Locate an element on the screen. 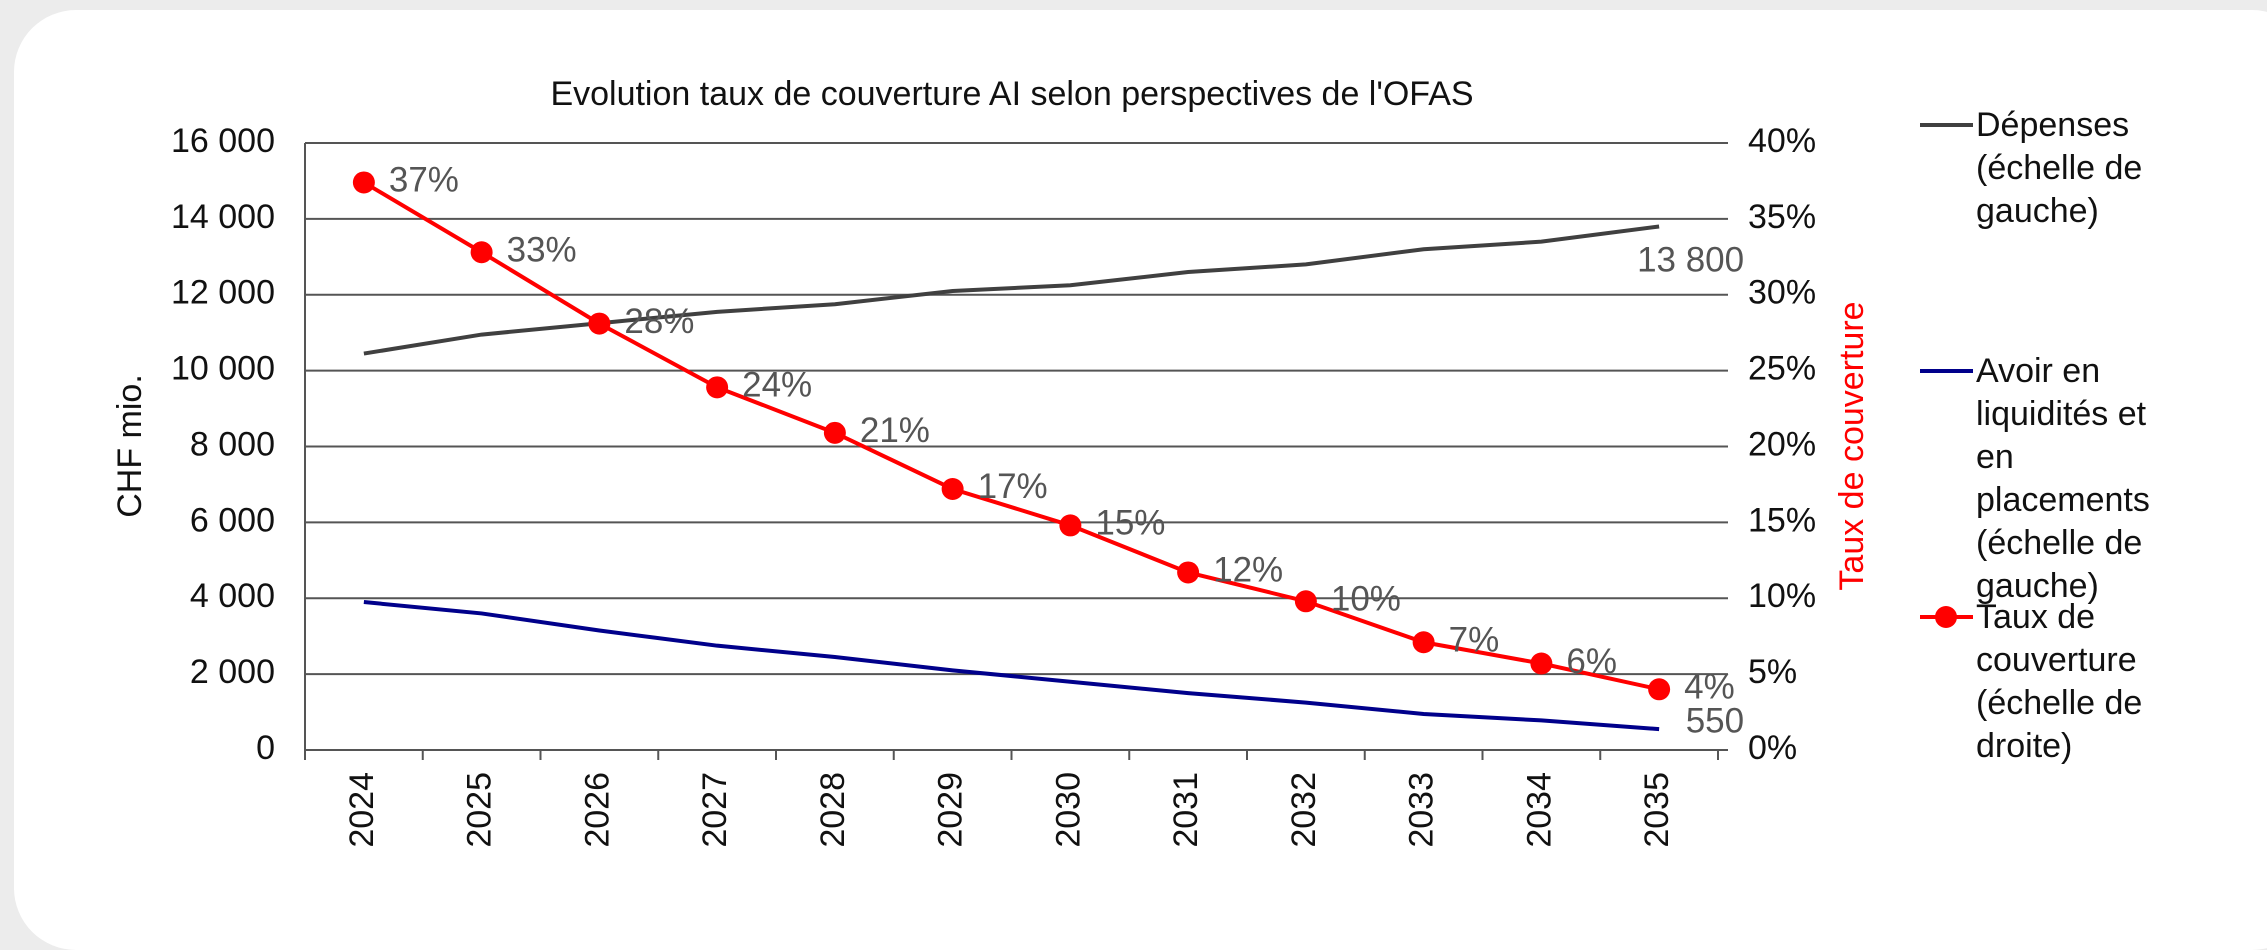 The height and width of the screenshot is (950, 2267). y2-axis-label: Taux de couverture is located at coordinates (1852, 445).